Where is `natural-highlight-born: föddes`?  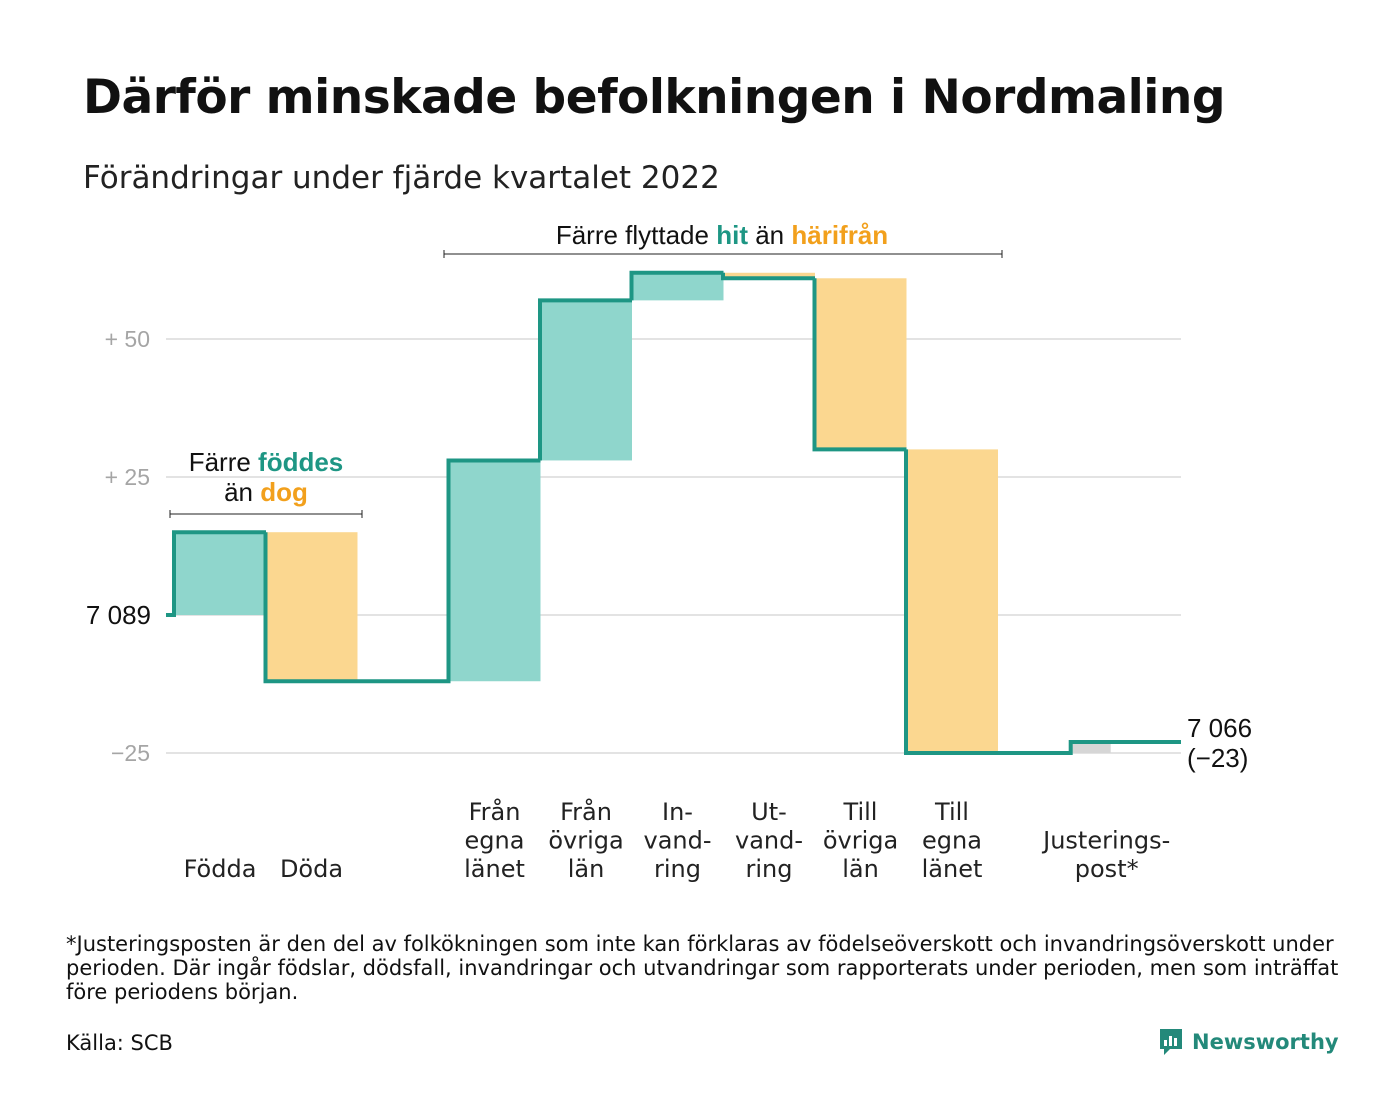
natural-highlight-born: föddes is located at coordinates (300, 462).